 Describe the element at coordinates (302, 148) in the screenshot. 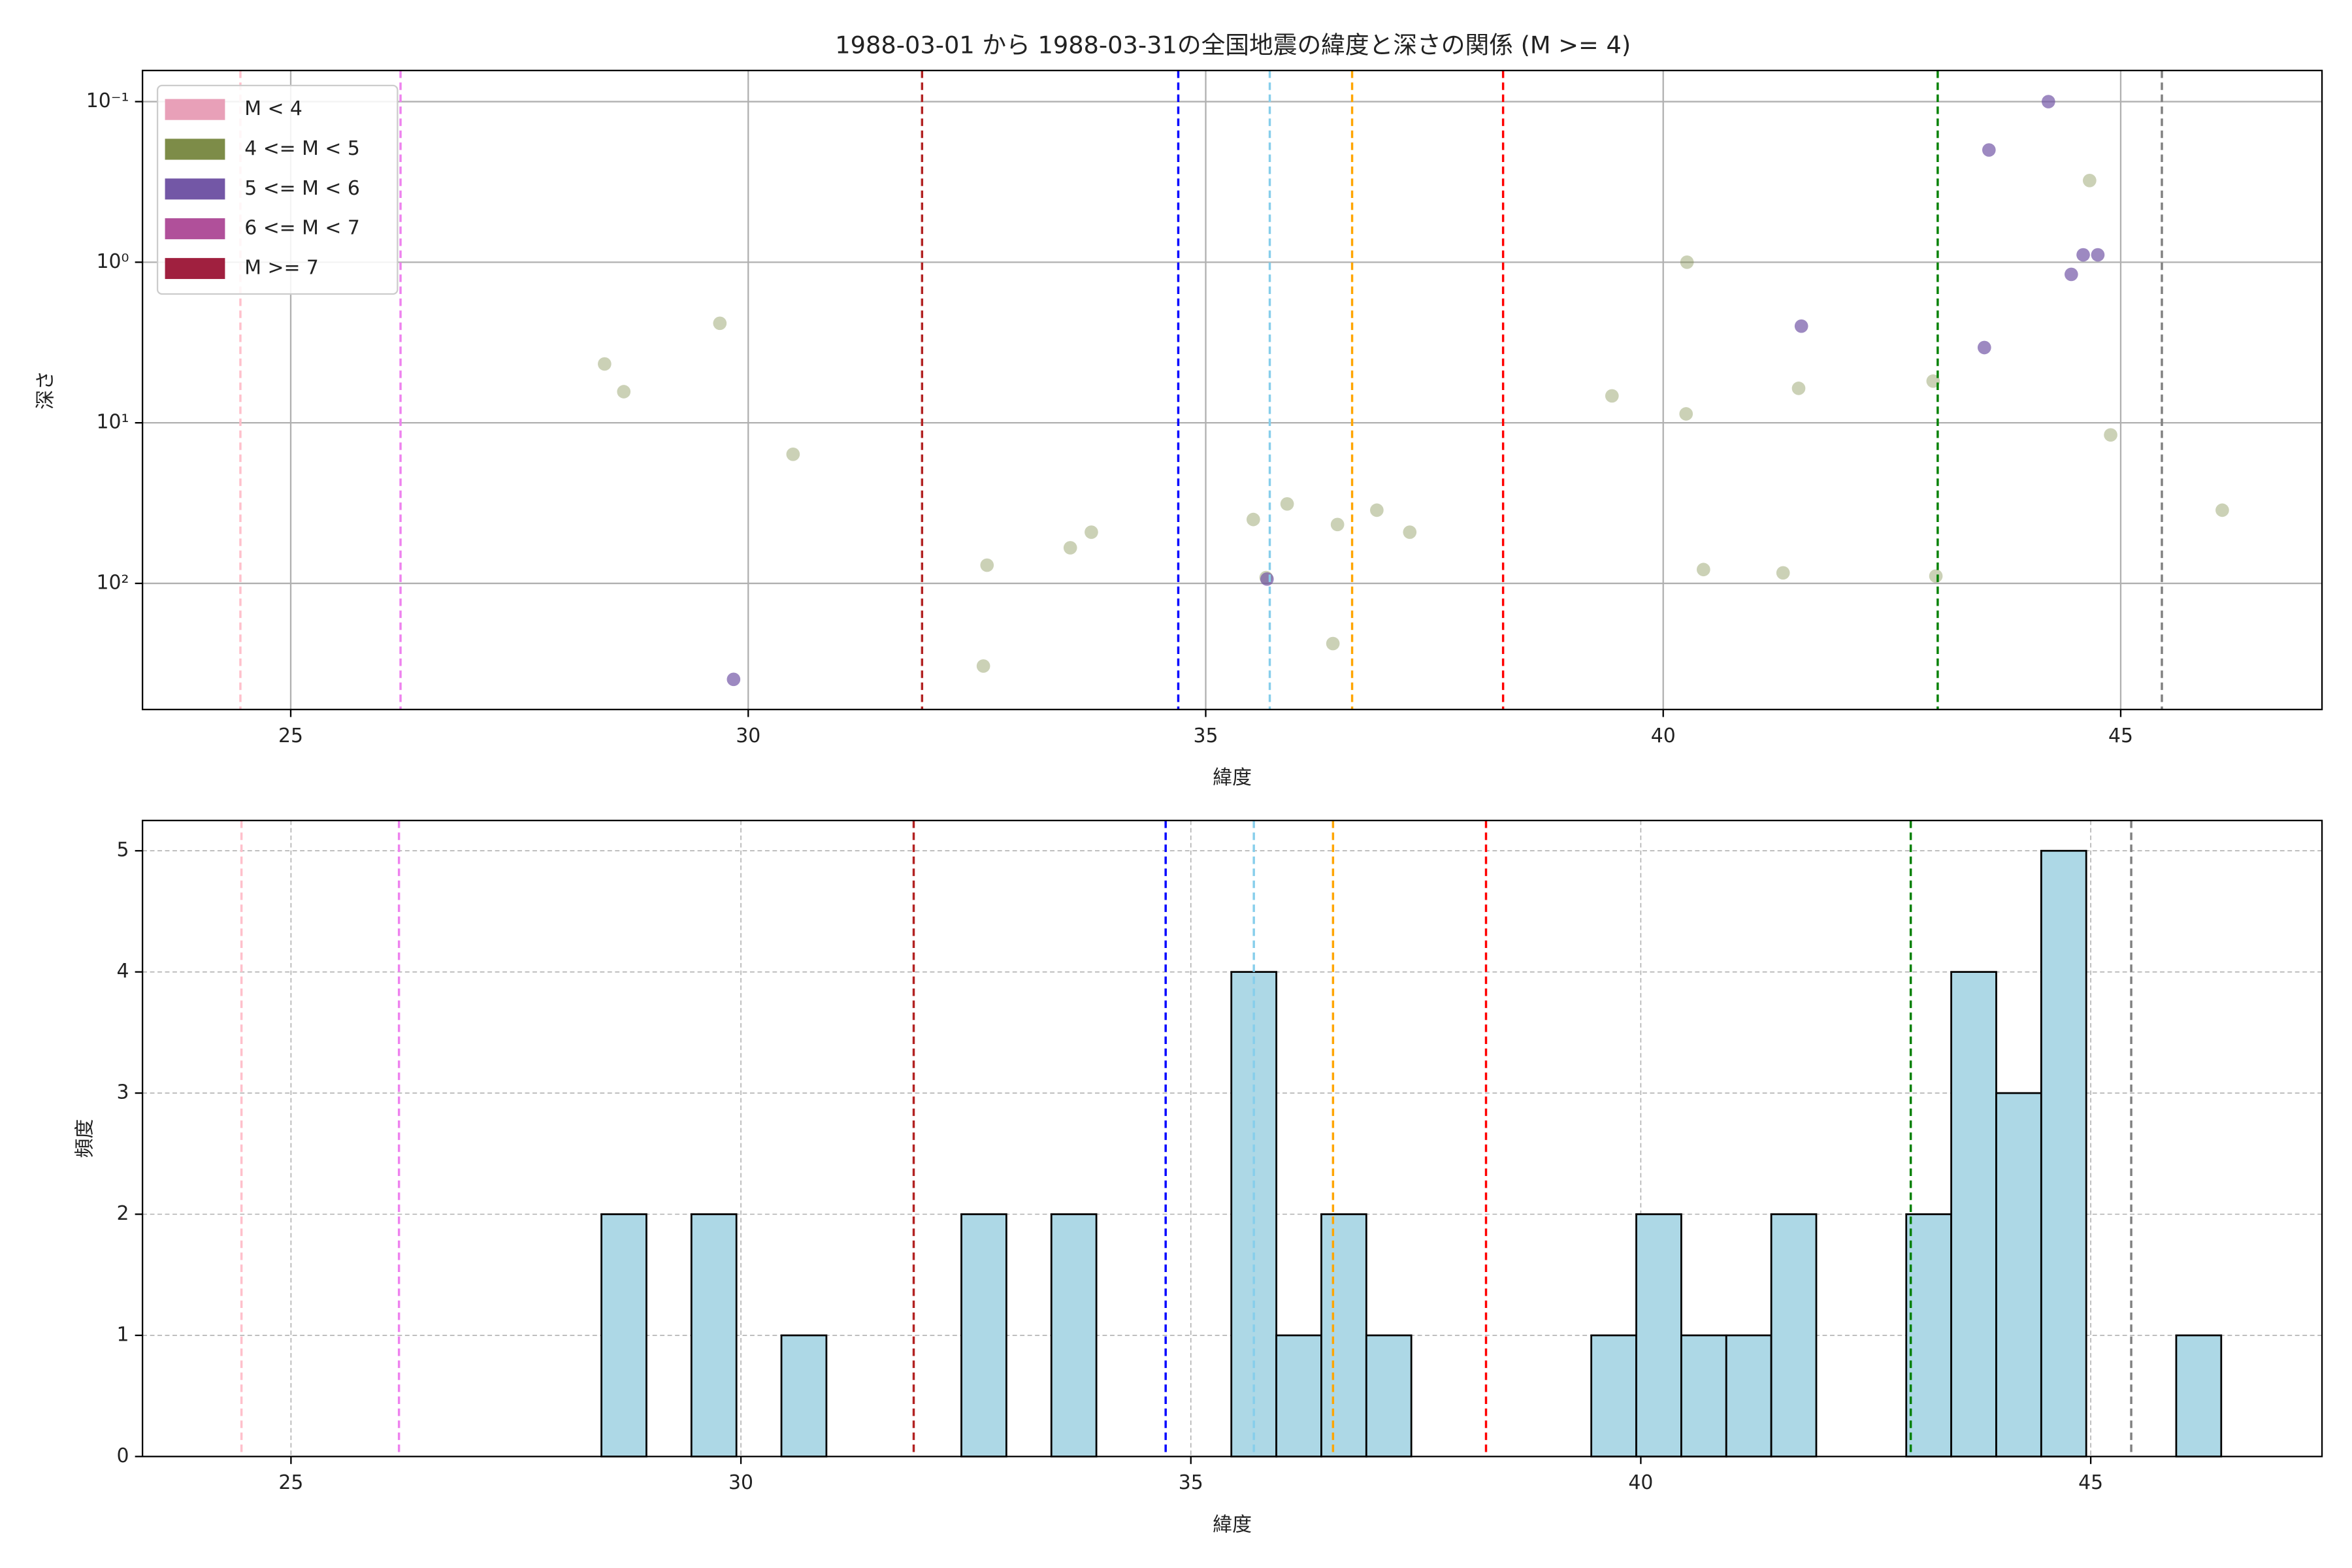

I see `legend-label: 4 <= M < 5` at that location.